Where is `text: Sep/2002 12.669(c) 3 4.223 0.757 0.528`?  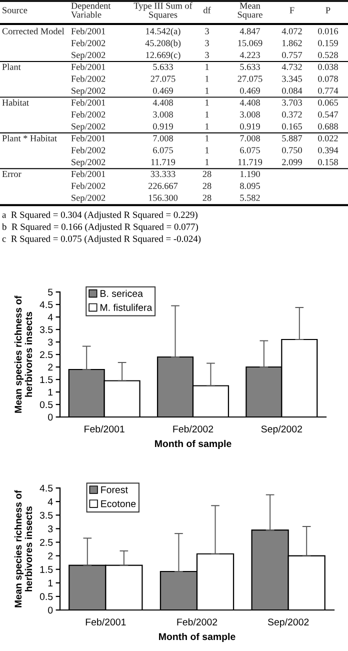
text: Sep/2002 12.669(c) 3 4.223 0.757 0.528 is located at coordinates (205, 56).